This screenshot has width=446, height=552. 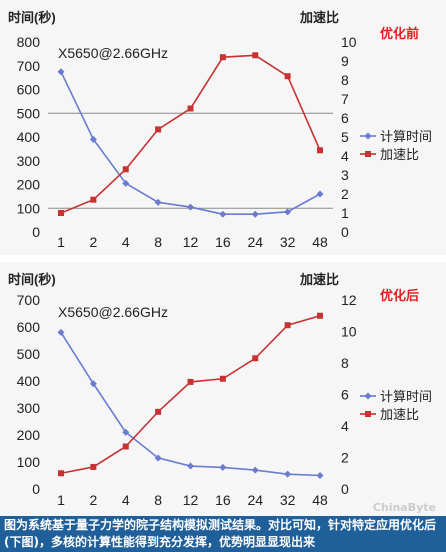 What do you see at coordinates (349, 300) in the screenshot?
I see `y2-tick-label: 12` at bounding box center [349, 300].